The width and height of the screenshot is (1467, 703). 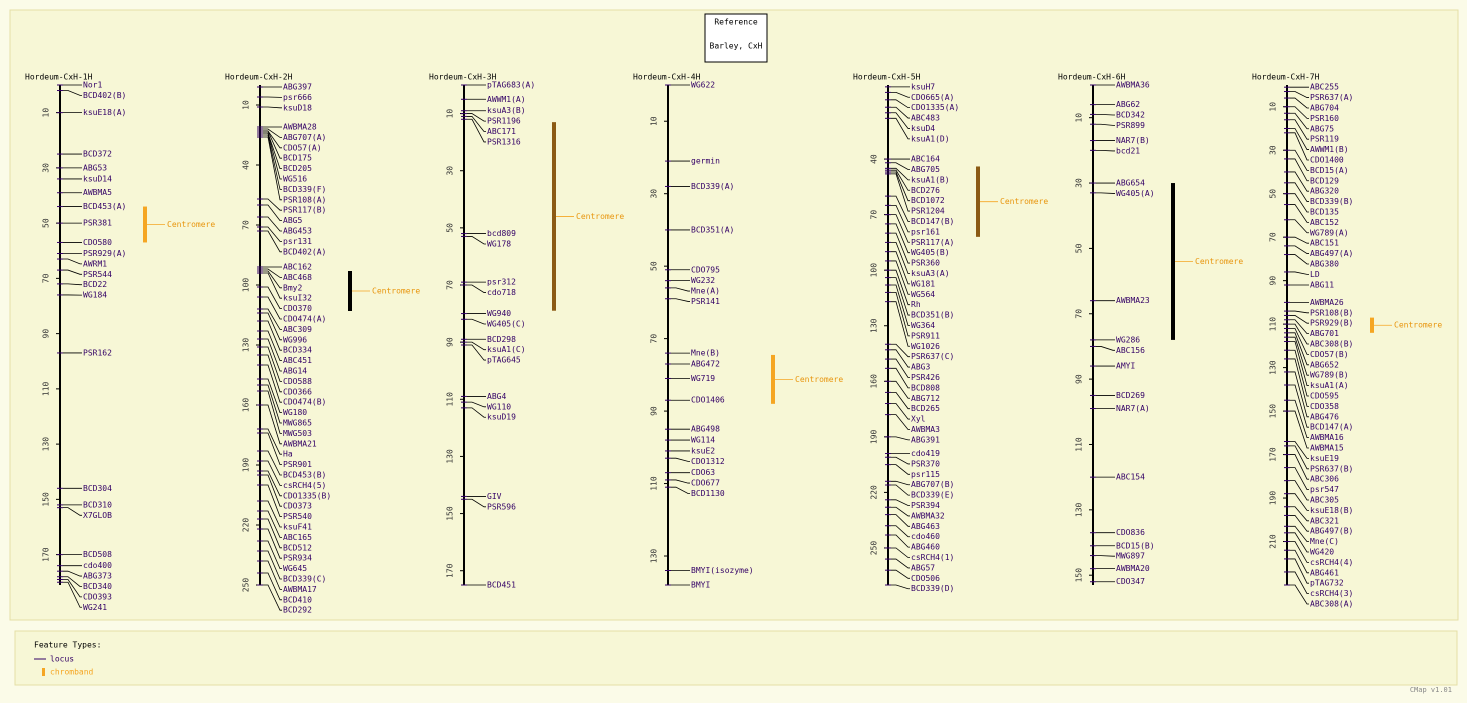 I want to click on locus-label: WG114, so click(x=703, y=440).